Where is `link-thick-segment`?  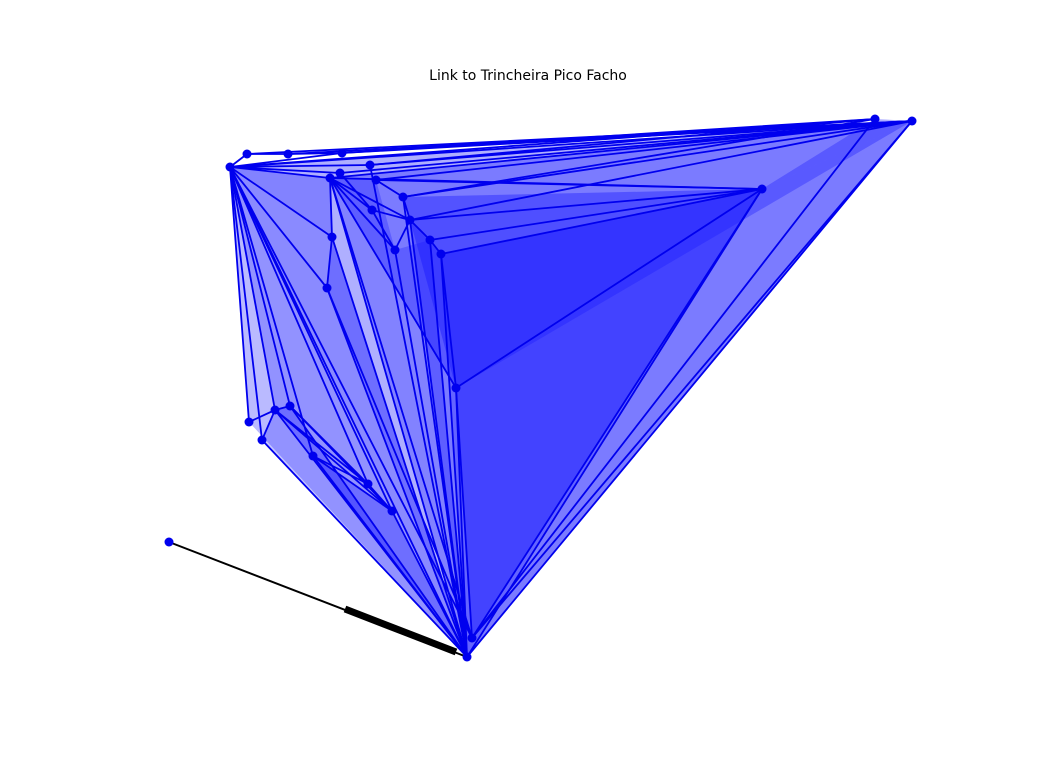 link-thick-segment is located at coordinates (400, 630).